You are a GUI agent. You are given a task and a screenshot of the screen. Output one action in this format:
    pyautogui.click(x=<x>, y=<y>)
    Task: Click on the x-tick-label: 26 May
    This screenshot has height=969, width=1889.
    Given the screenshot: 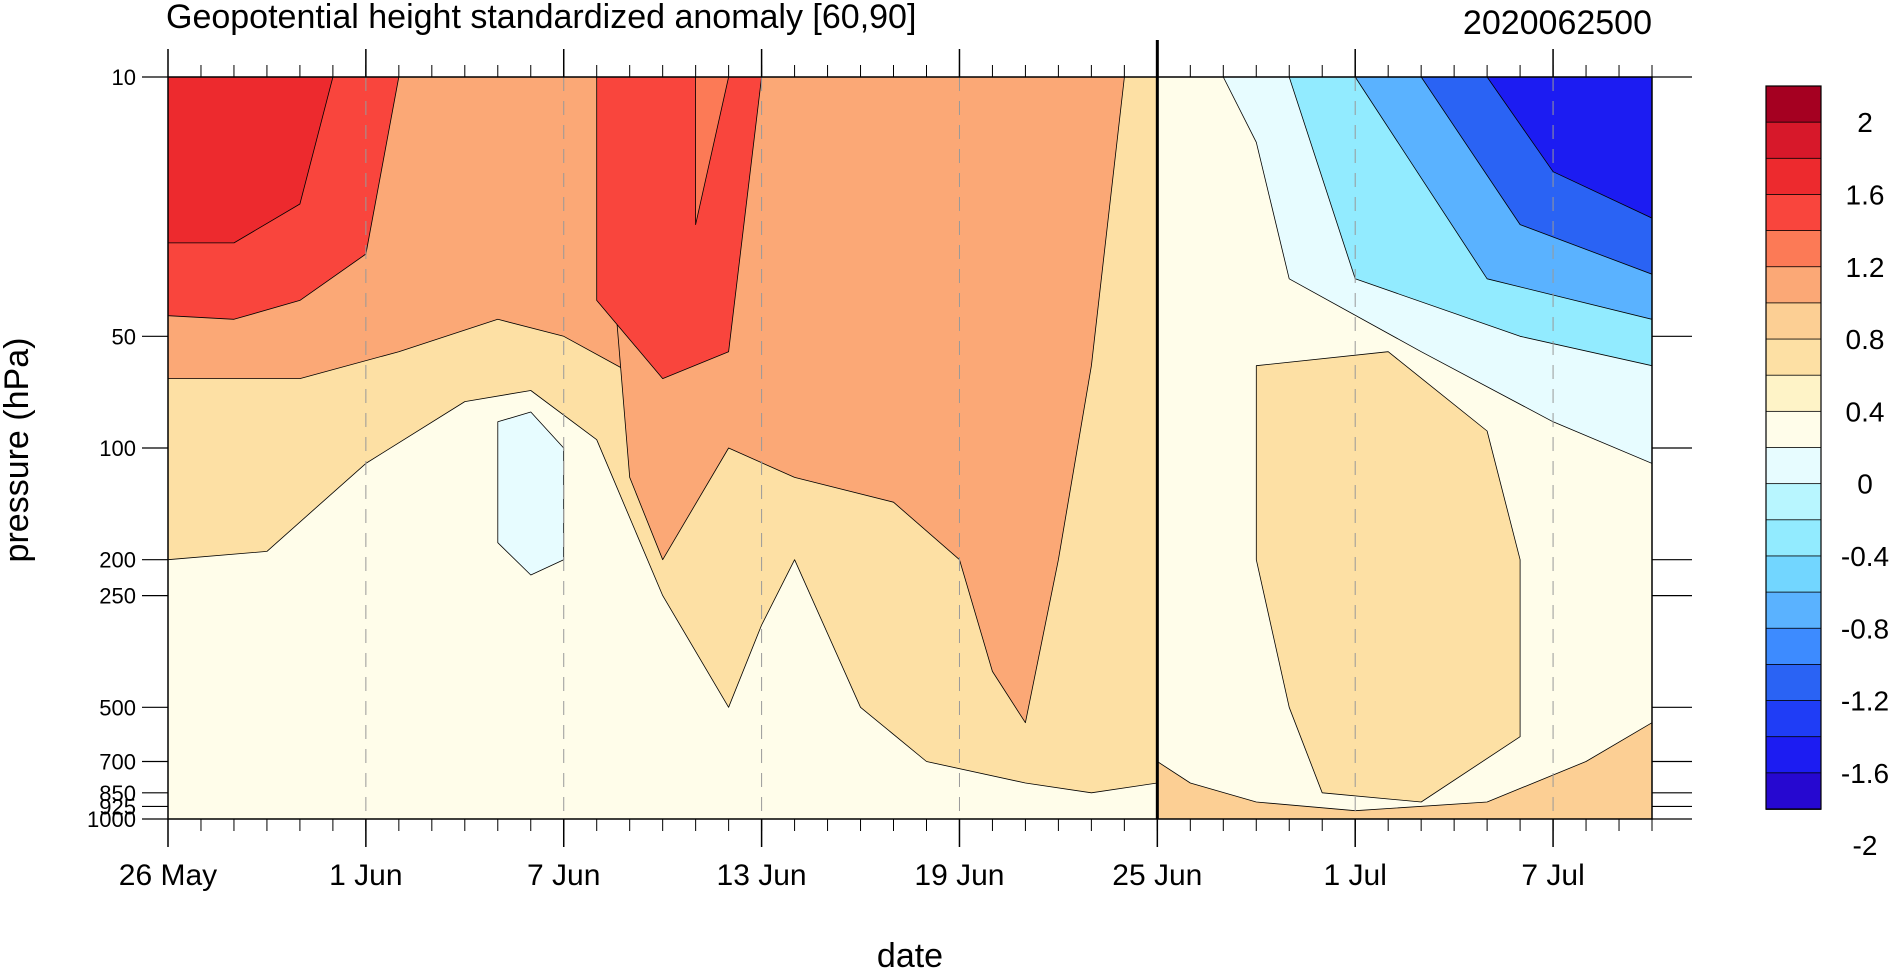 What is the action you would take?
    pyautogui.click(x=168, y=875)
    